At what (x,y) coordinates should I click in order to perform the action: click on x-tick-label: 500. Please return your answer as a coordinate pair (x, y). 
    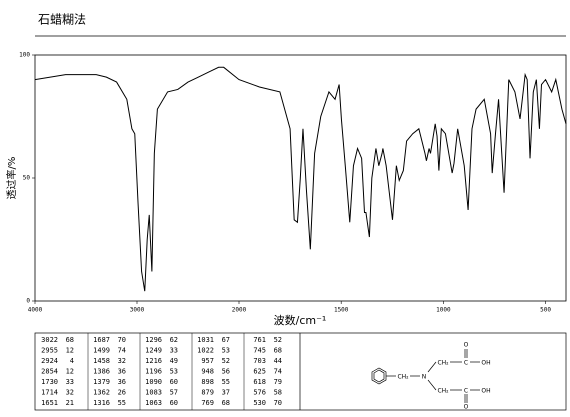
    Looking at the image, I should click on (545, 310).